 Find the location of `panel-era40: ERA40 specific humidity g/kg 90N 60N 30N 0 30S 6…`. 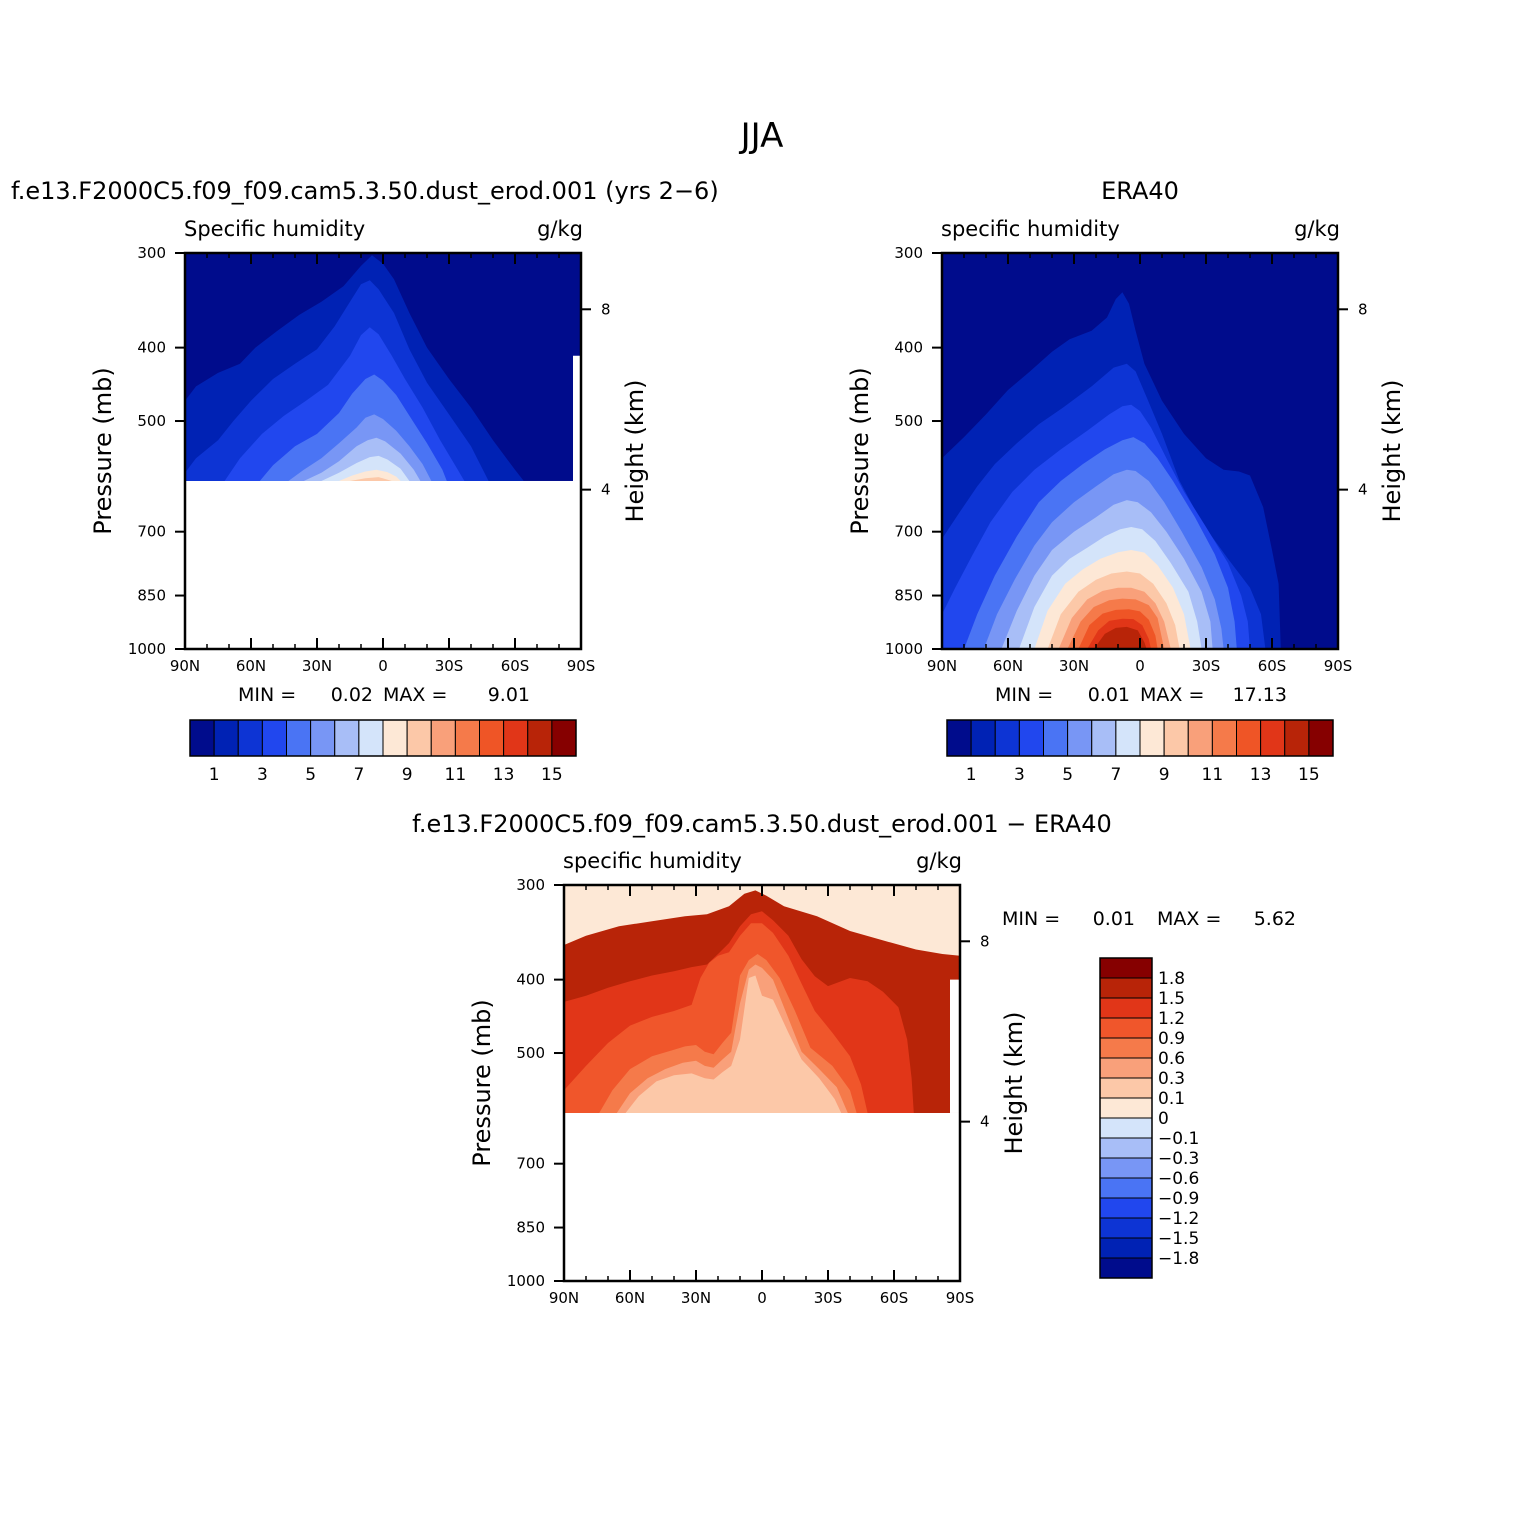

panel-era40: ERA40 specific humidity g/kg 90N 60N 30N 0 30S 6… is located at coordinates (1126, 481).